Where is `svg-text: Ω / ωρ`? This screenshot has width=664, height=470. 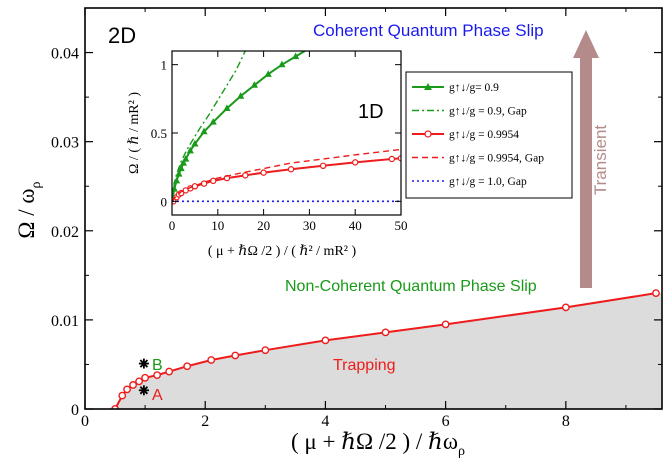 svg-text: Ω / ωρ is located at coordinates (29, 209).